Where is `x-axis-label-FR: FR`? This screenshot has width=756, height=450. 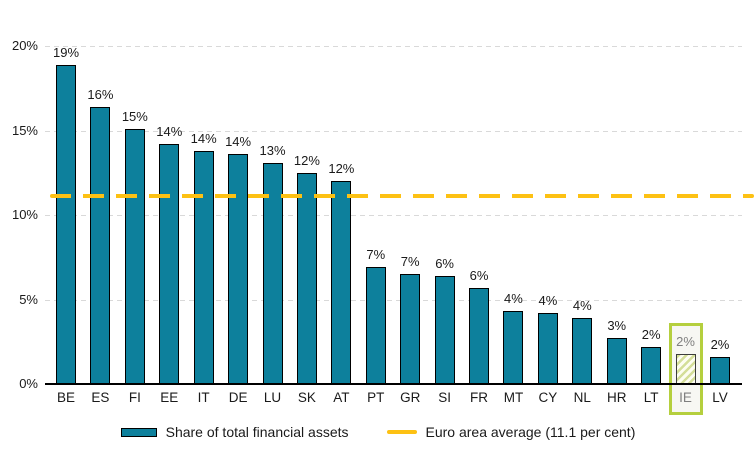 x-axis-label-FR: FR is located at coordinates (479, 397).